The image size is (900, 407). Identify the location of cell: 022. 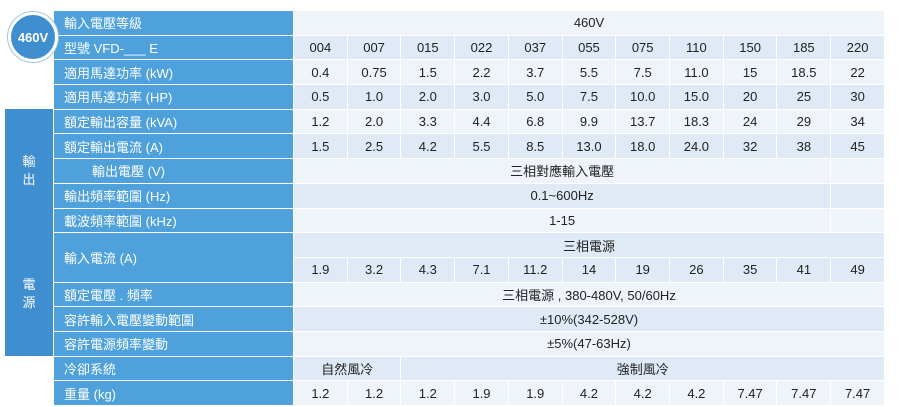
(481, 47).